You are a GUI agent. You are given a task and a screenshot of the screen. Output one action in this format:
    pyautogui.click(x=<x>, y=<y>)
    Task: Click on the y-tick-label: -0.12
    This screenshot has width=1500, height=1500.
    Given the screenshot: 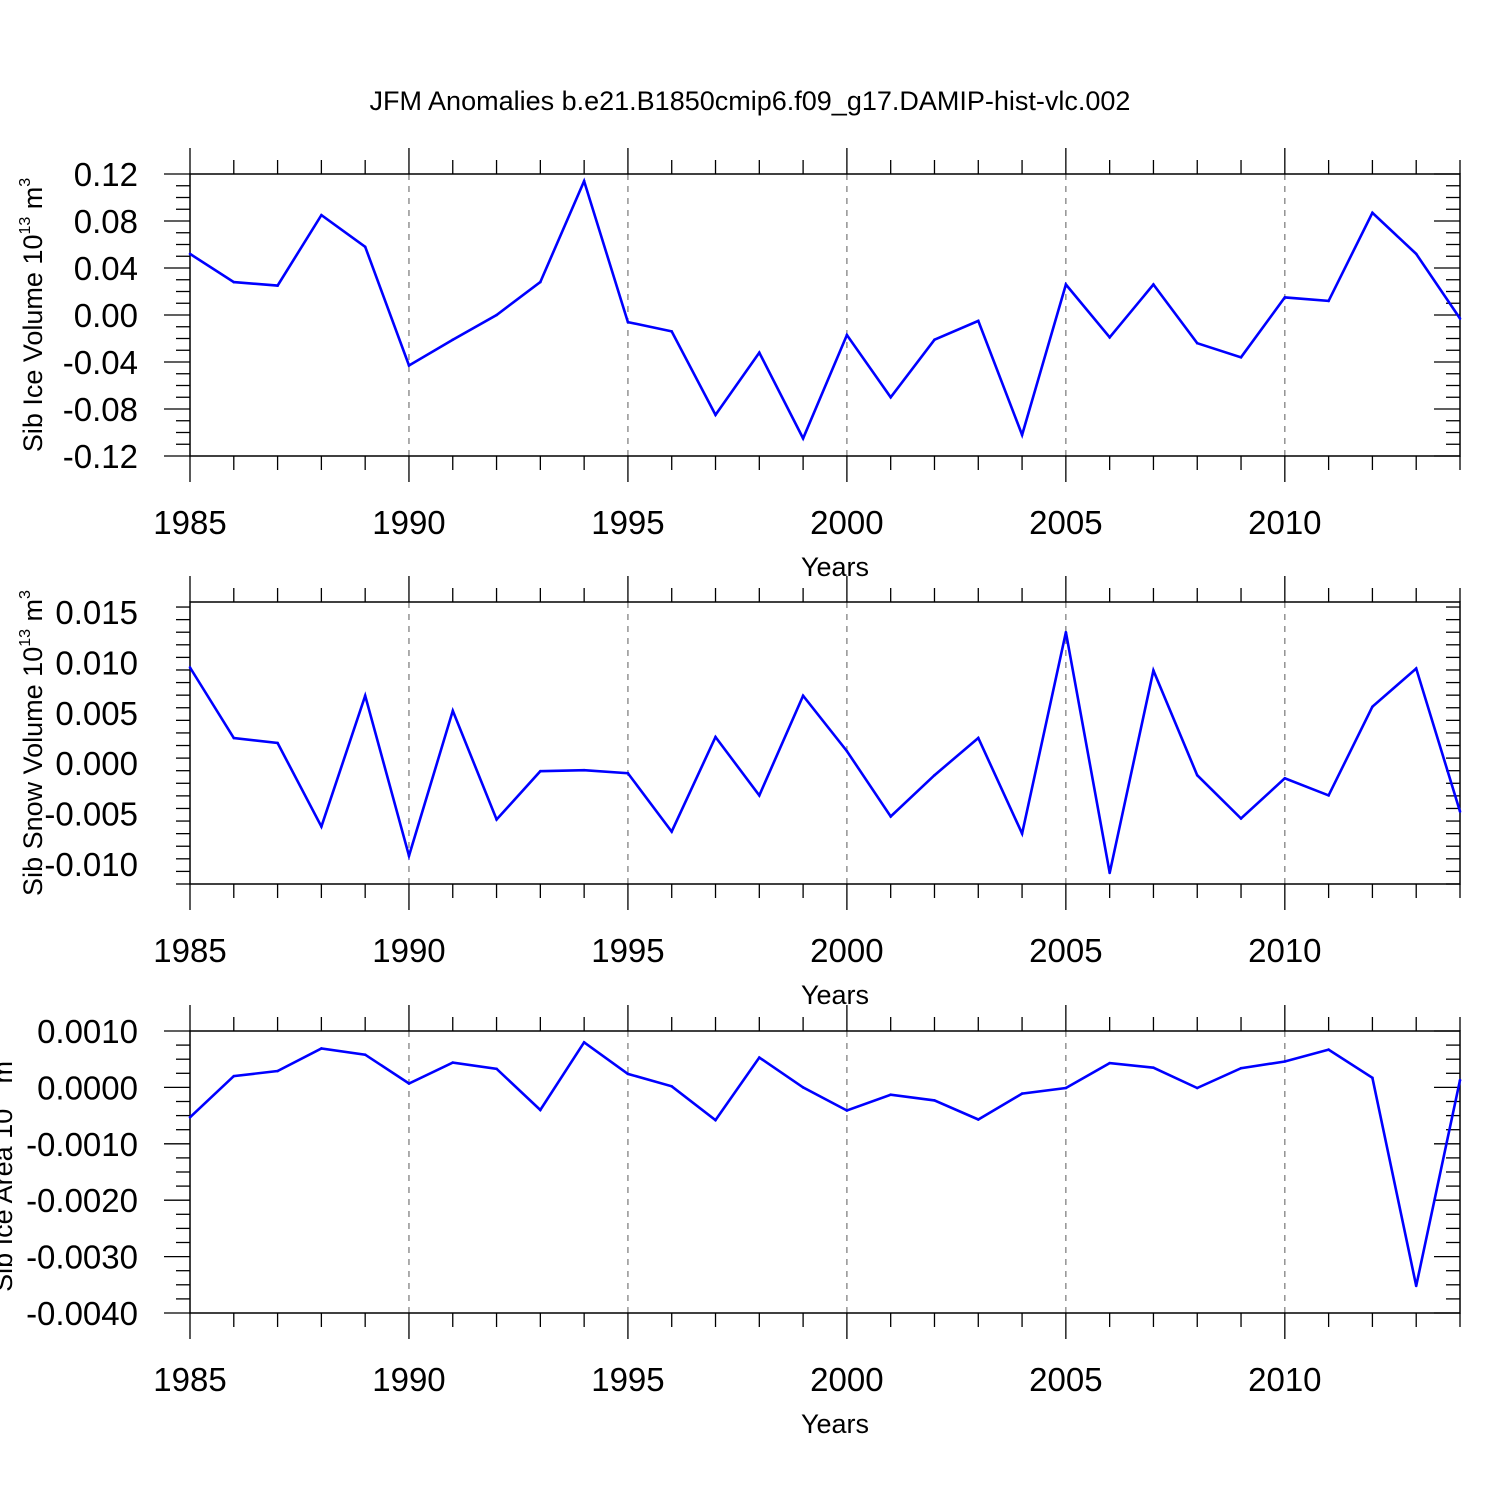 What is the action you would take?
    pyautogui.click(x=100, y=456)
    